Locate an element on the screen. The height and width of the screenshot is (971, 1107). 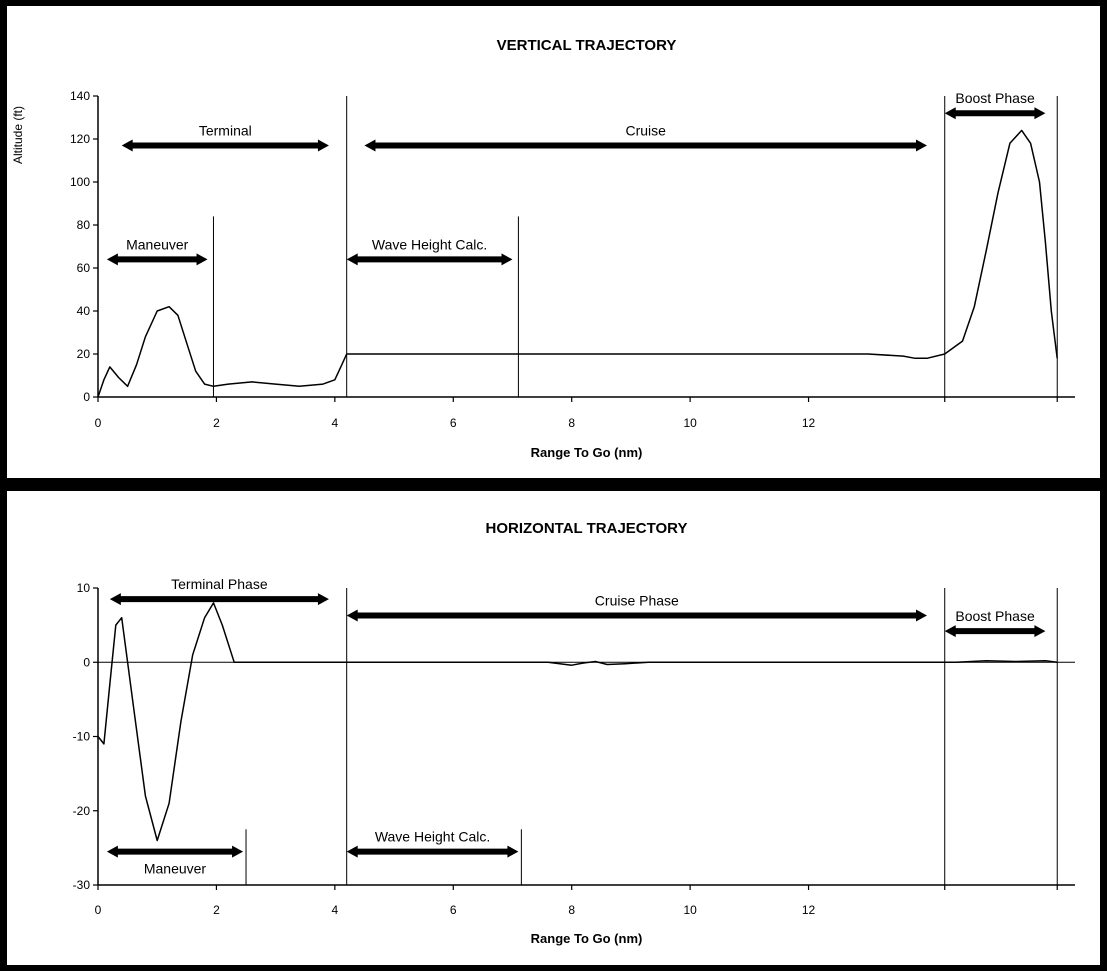
y-tick-label: 20 is located at coordinates (84, 354).